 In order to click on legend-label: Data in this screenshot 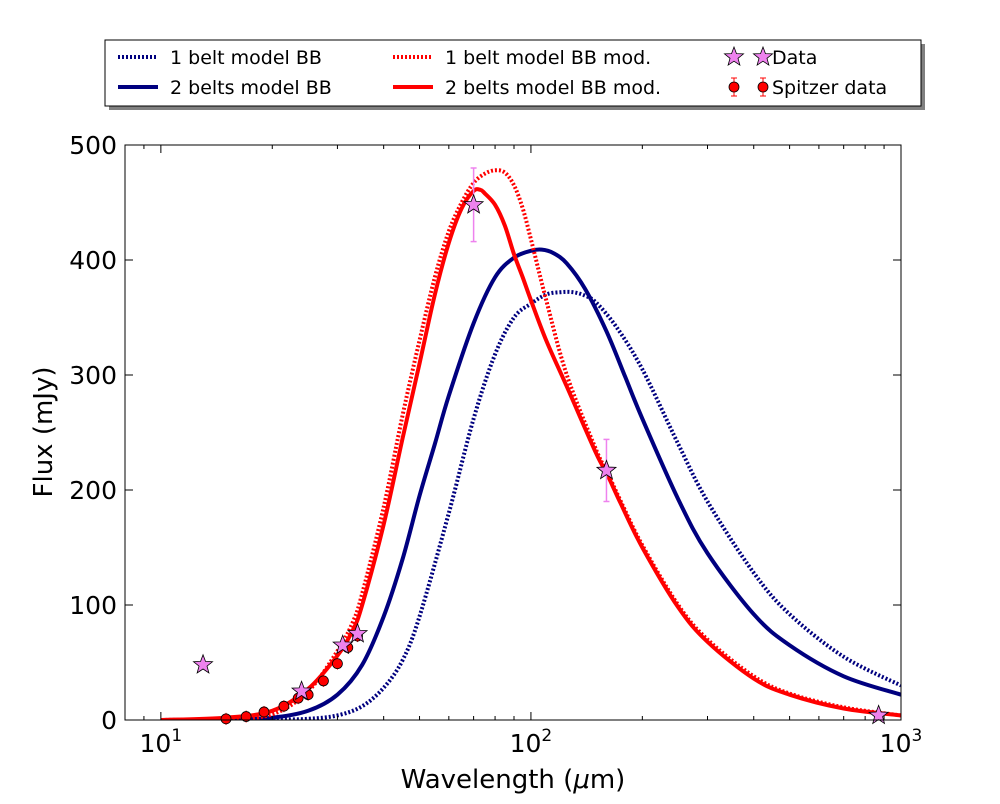, I will do `click(794, 58)`.